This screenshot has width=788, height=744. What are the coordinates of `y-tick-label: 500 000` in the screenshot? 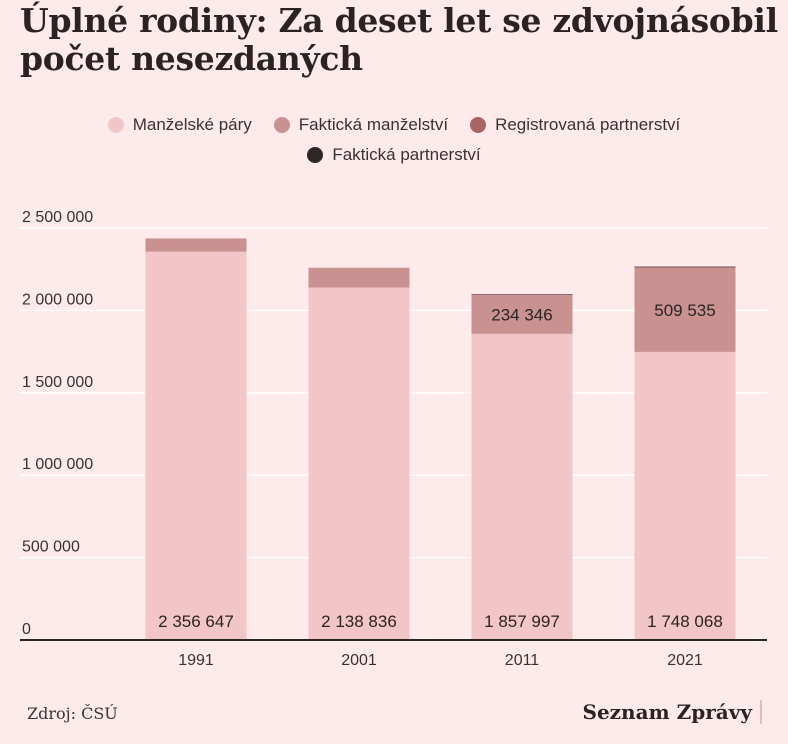 It's located at (51, 547).